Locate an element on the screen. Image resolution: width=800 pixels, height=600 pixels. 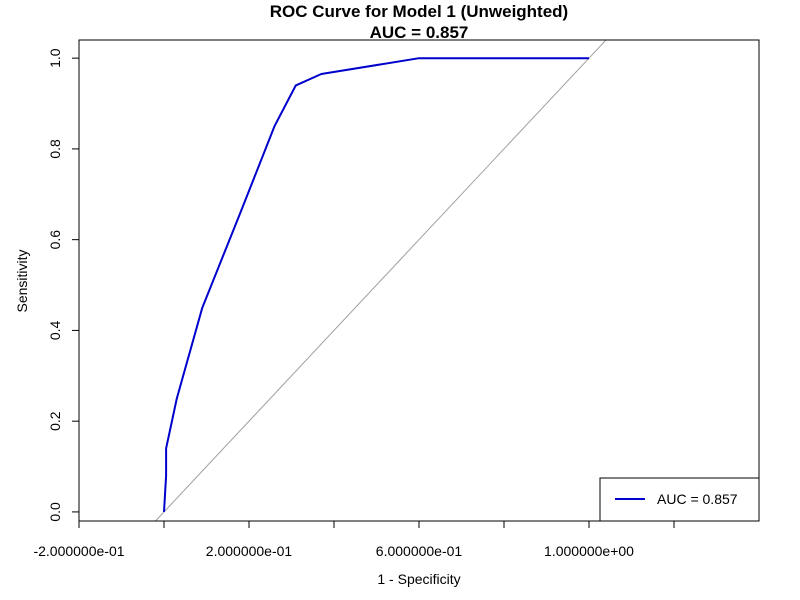
x-tick-label: 2.000000e-01 is located at coordinates (249, 551).